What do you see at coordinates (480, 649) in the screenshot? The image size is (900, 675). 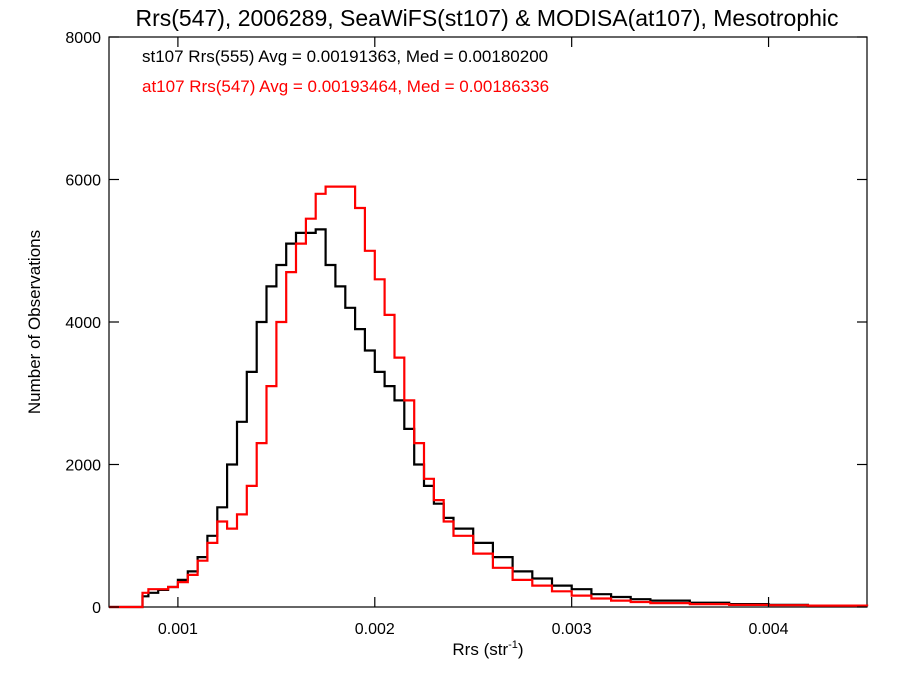 I see `x-axis-label-main: Rrs (str` at bounding box center [480, 649].